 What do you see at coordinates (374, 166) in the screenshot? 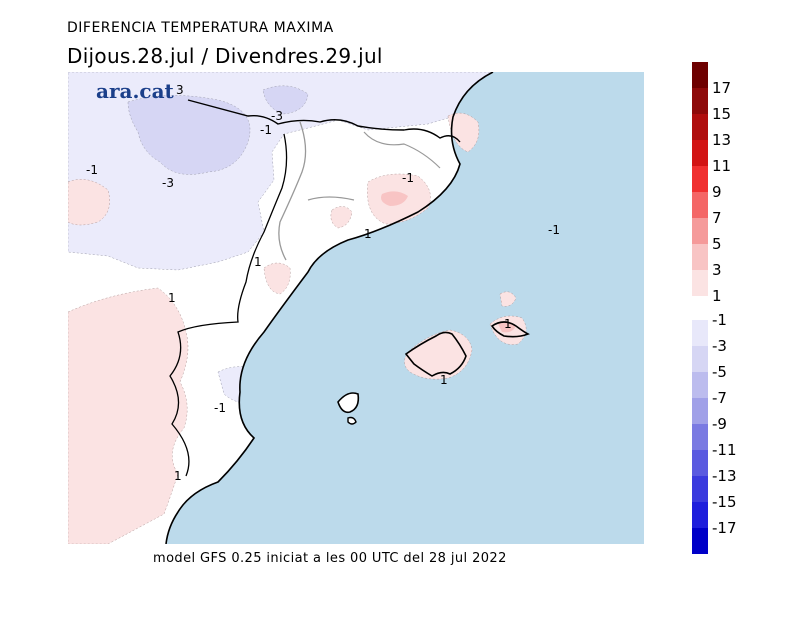
I see `border-catalonia-provinces` at bounding box center [374, 166].